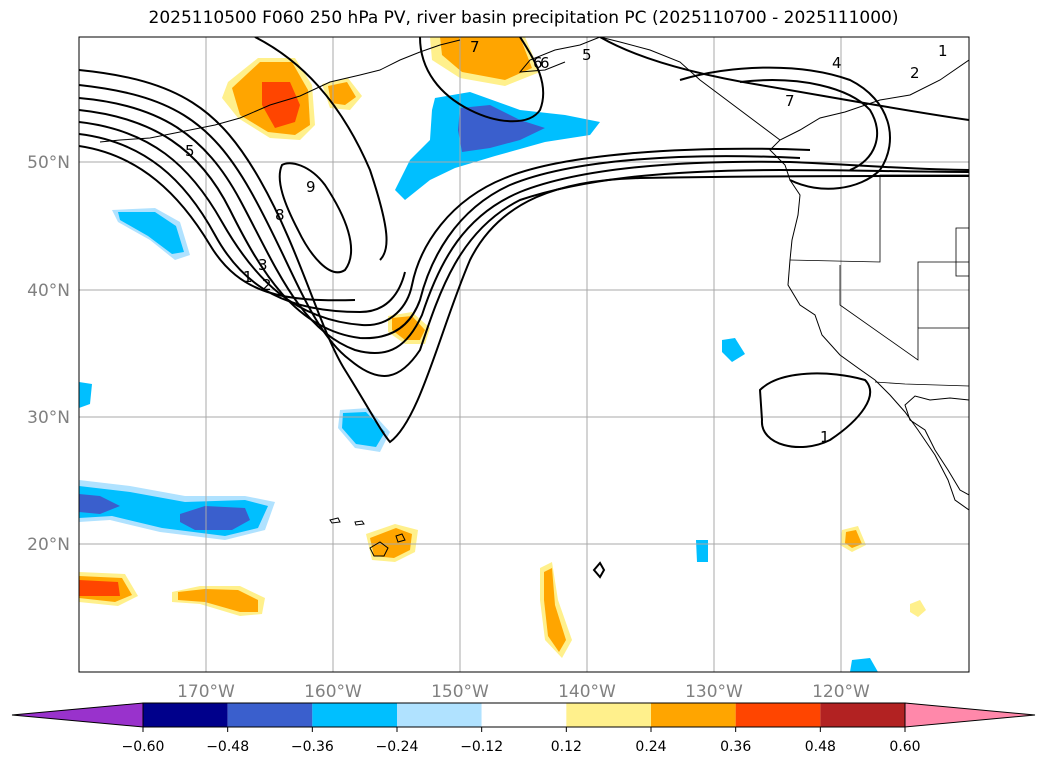 This screenshot has width=1047, height=765. What do you see at coordinates (820, 747) in the screenshot?
I see `colorbar-tick-label: 0.48` at bounding box center [820, 747].